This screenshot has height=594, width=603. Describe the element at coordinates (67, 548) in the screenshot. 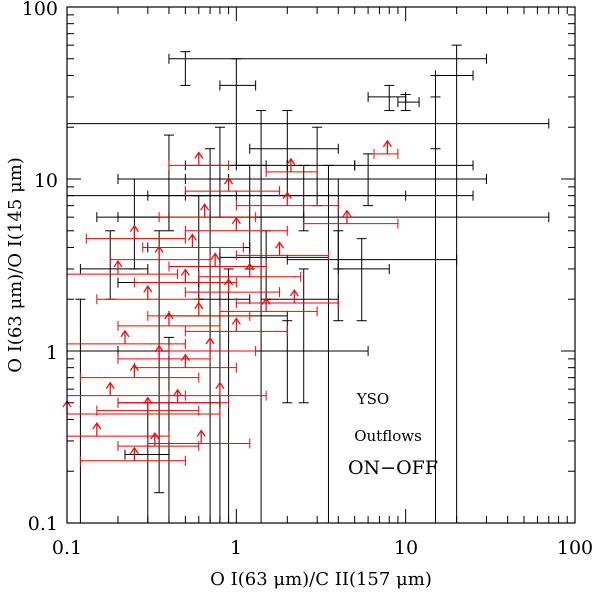

I see `x-tick-label-0.1: 0.1` at that location.